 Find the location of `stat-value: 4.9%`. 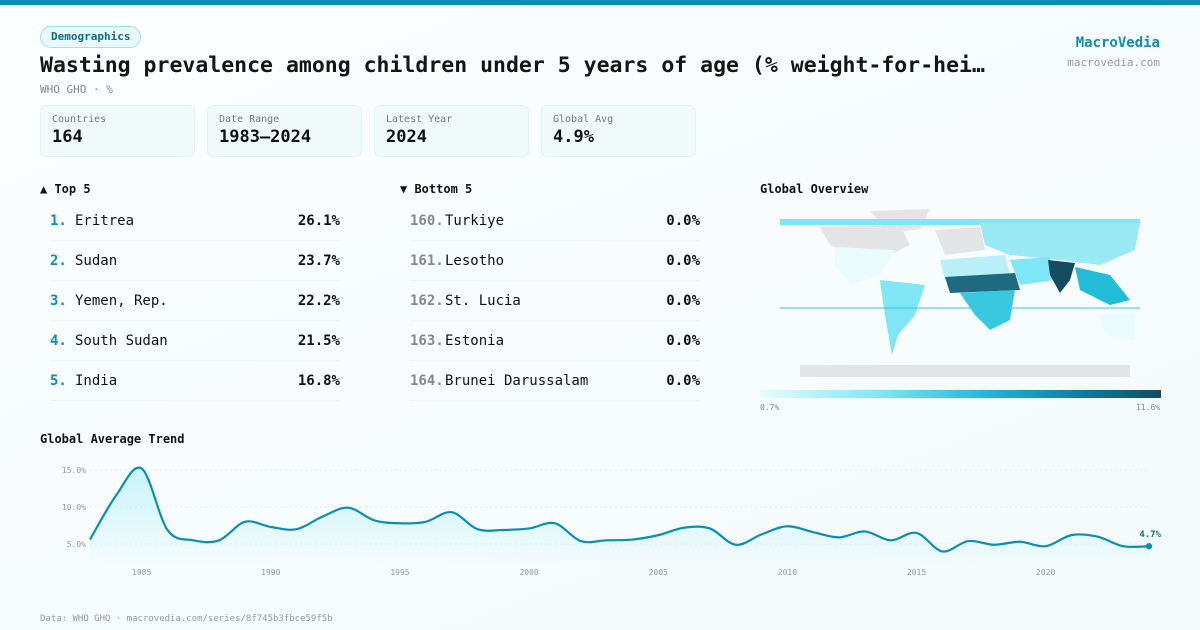

stat-value: 4.9% is located at coordinates (573, 137).